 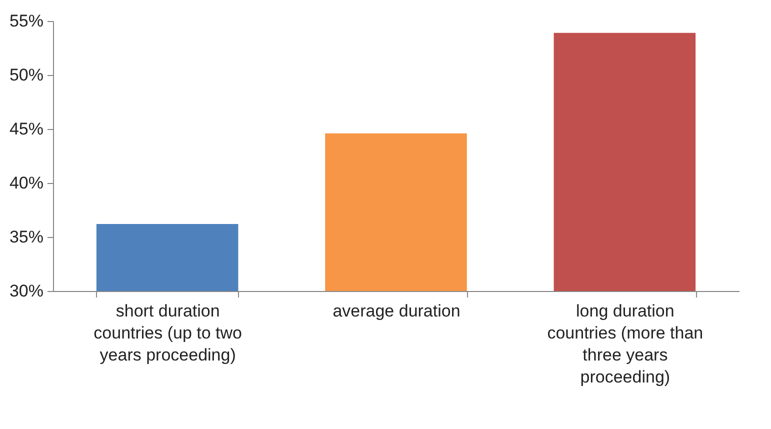 I want to click on x-tick-label: average duration, so click(x=396, y=311).